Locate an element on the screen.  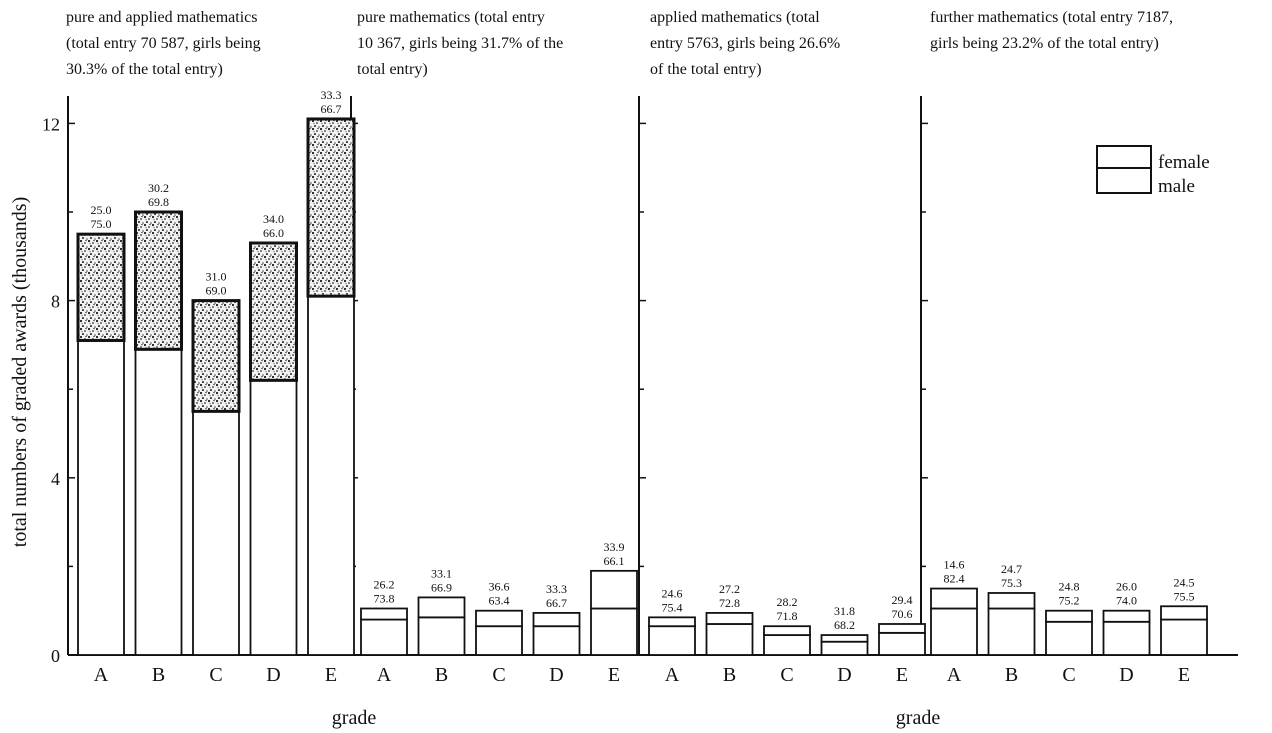
panel-title-line: pure and applied mathematics is located at coordinates (161, 17).